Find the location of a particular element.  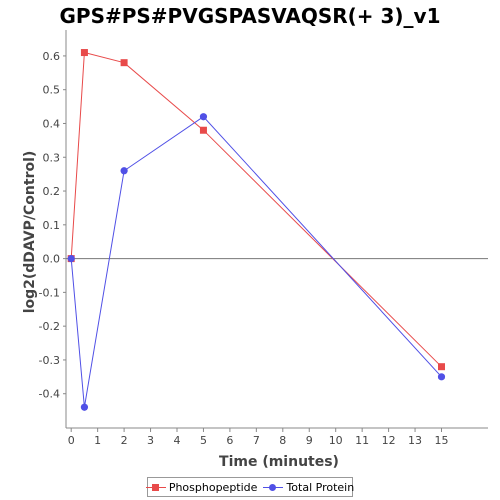

legend-label: Total Protein is located at coordinates (320, 487).